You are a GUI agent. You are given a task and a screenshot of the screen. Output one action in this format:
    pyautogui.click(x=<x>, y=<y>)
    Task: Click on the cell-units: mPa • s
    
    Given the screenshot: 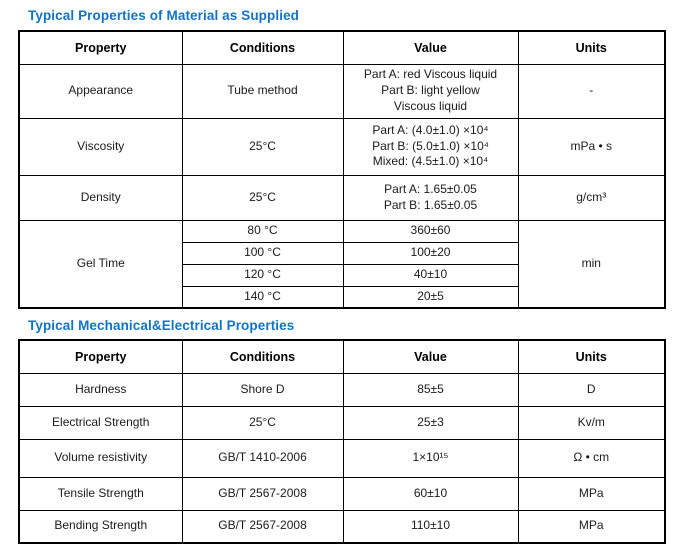 What is the action you would take?
    pyautogui.click(x=591, y=146)
    